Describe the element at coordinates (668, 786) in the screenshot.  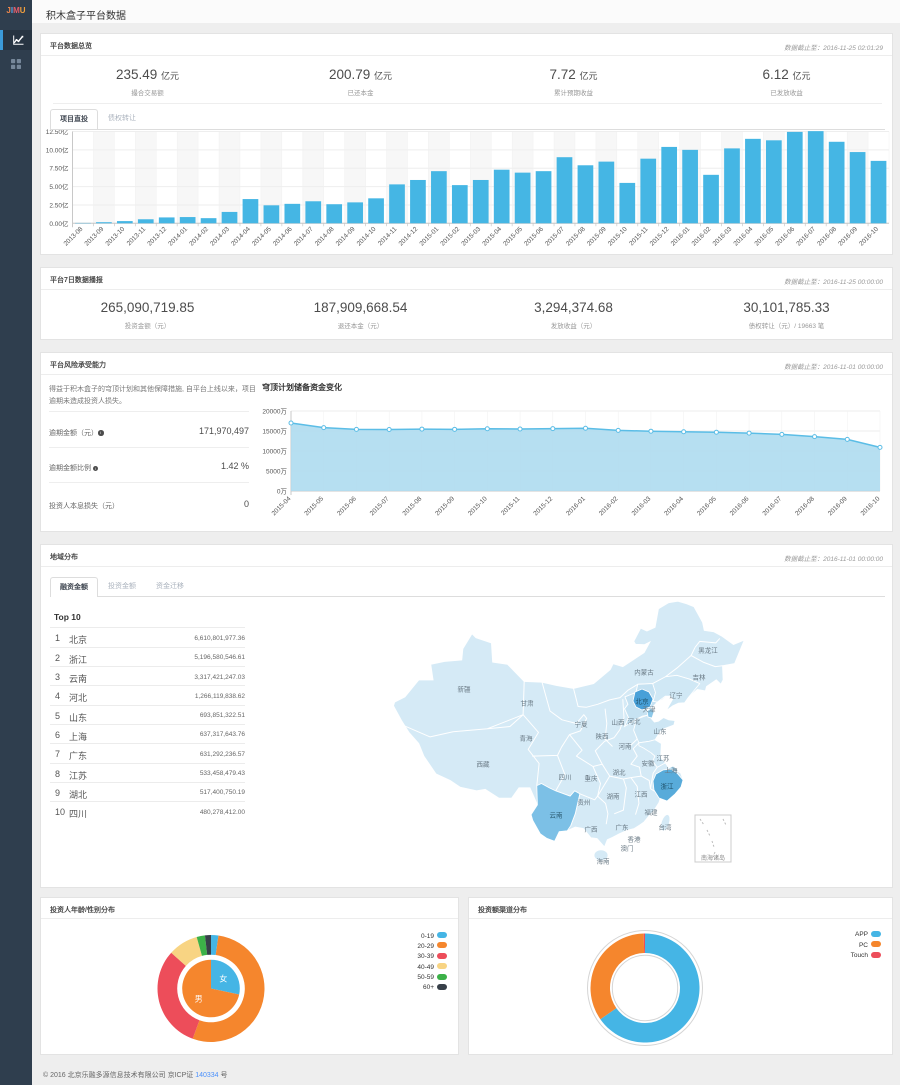
I see `svg-text: 浙江` at that location.